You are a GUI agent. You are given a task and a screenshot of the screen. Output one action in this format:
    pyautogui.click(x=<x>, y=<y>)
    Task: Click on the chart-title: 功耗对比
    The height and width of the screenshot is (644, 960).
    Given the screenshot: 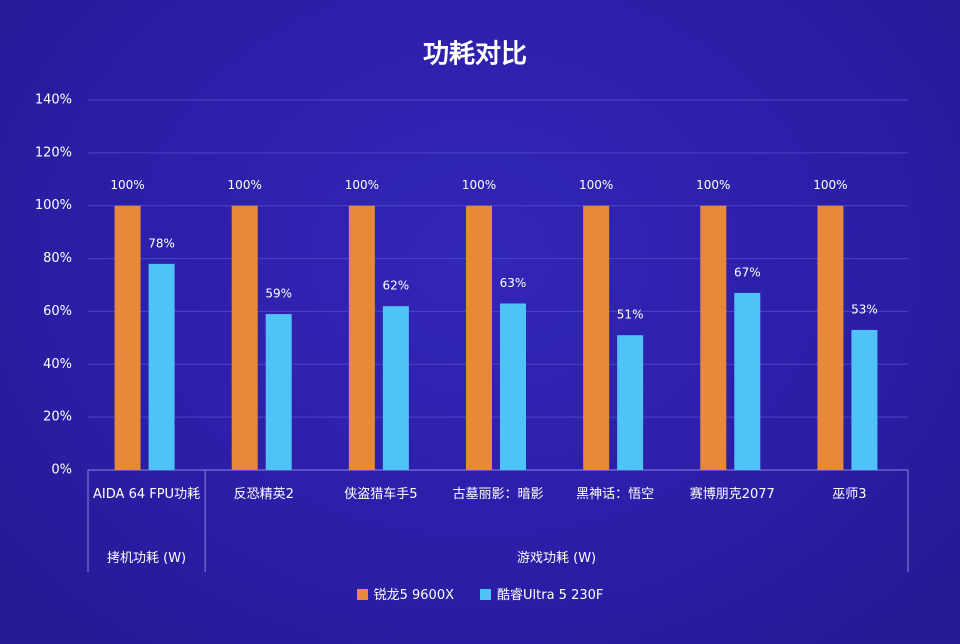 What is the action you would take?
    pyautogui.click(x=475, y=55)
    